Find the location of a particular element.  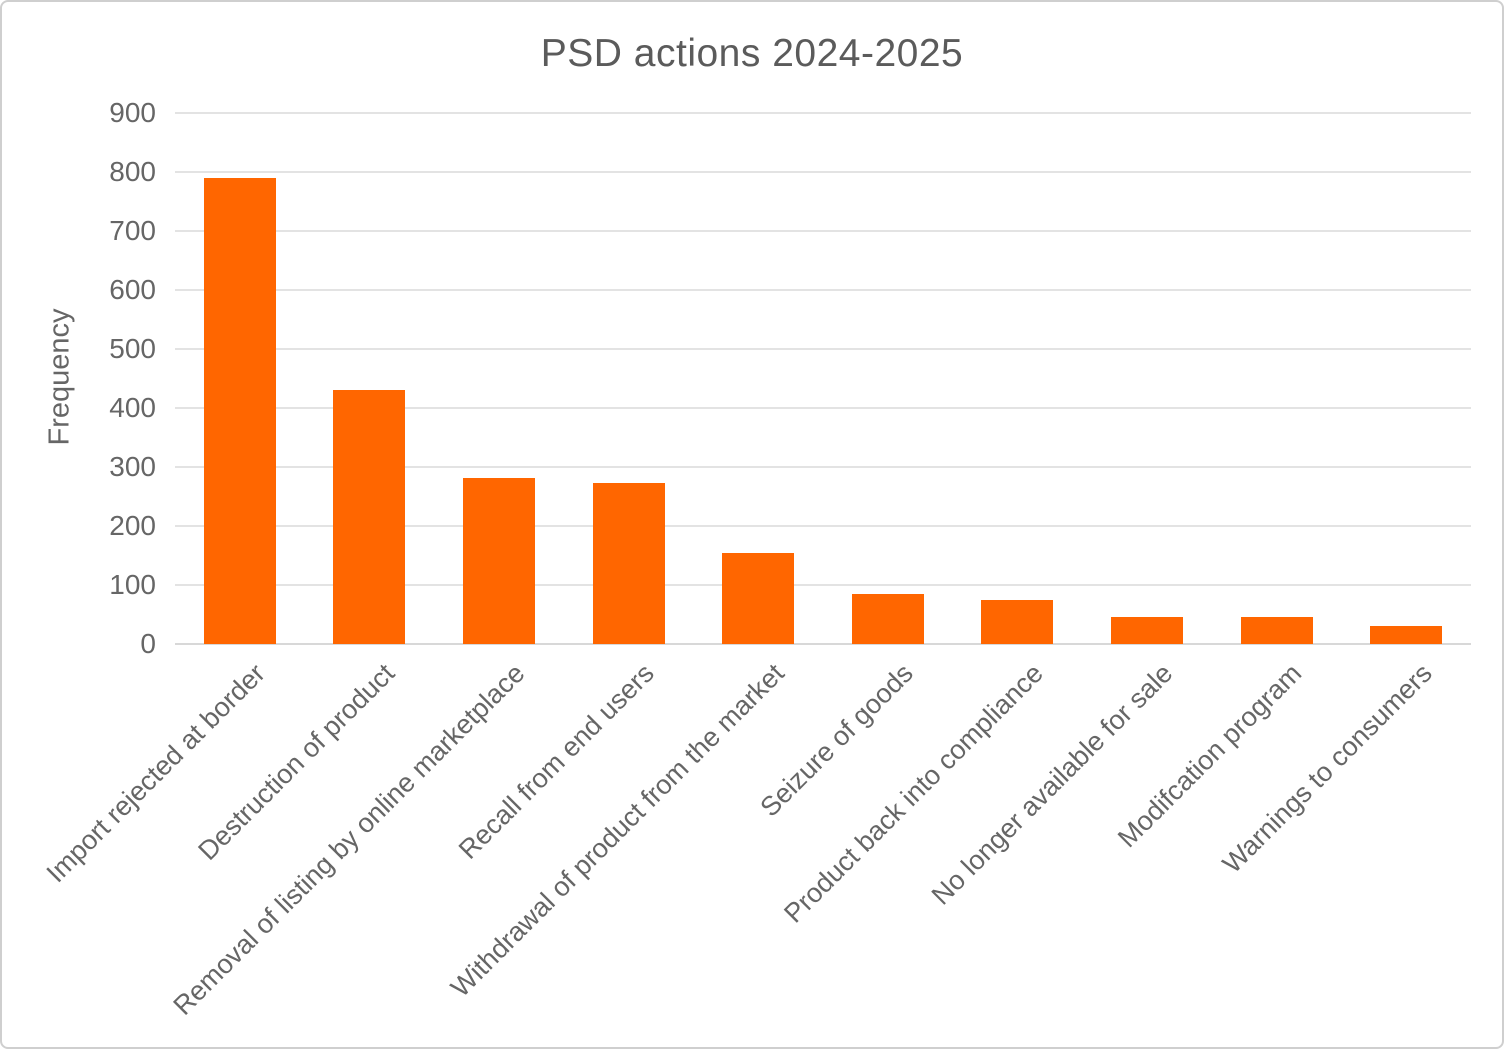

y-tick-label: 200 is located at coordinates (132, 525).